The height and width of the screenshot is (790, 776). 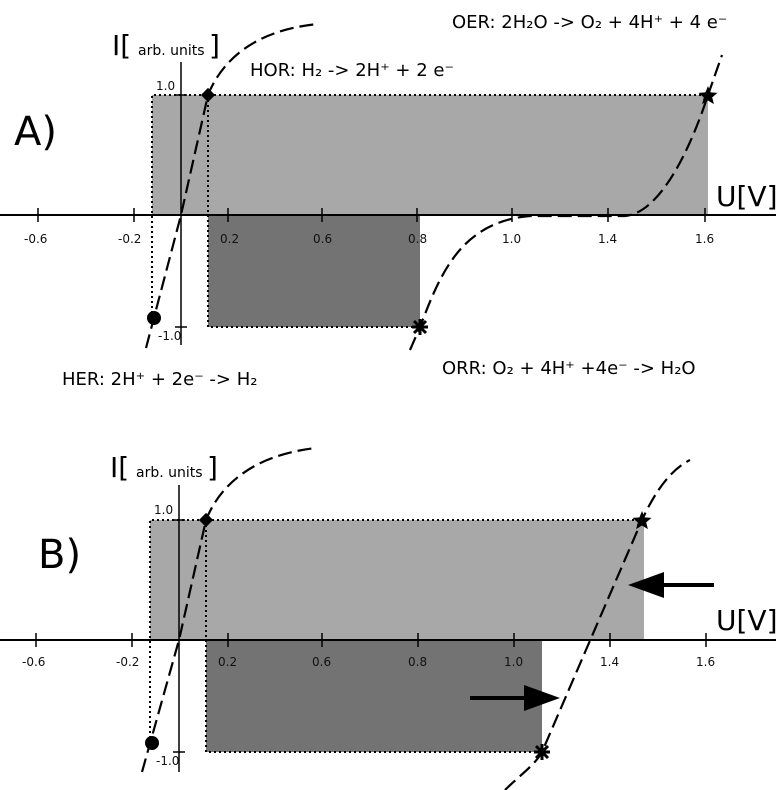 I want to click on panel-a-orr-marker, so click(x=420, y=327).